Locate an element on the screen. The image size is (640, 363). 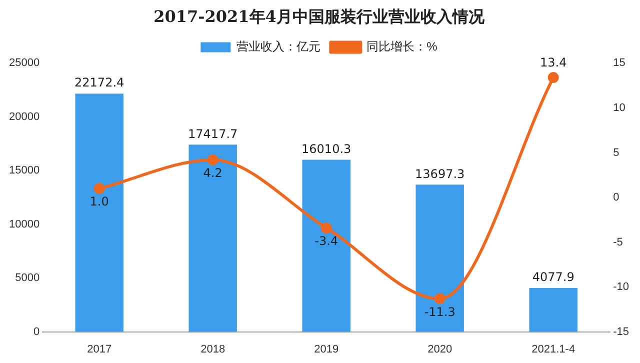
chart-title: 2017-2021年4月中国服装行业营业收入情况 is located at coordinates (320, 16).